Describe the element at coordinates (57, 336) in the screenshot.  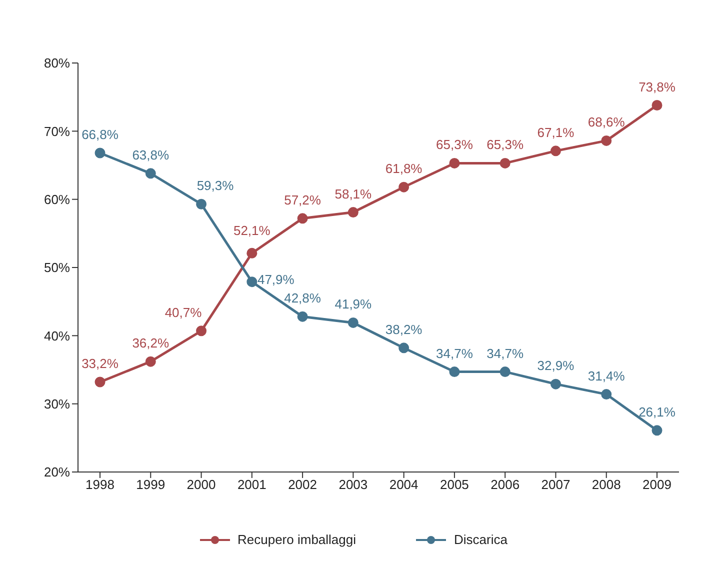
I see `y-tick-label: 40%` at that location.